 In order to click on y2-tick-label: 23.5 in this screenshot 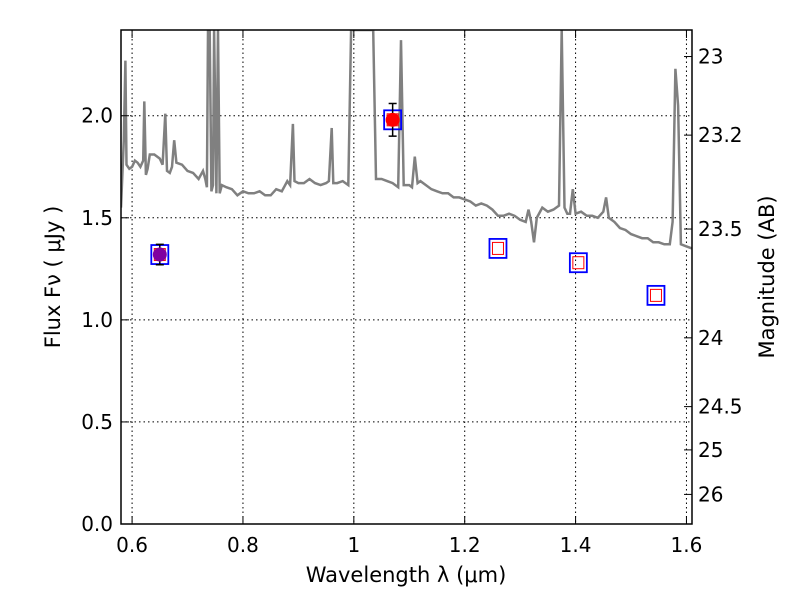, I will do `click(720, 229)`.